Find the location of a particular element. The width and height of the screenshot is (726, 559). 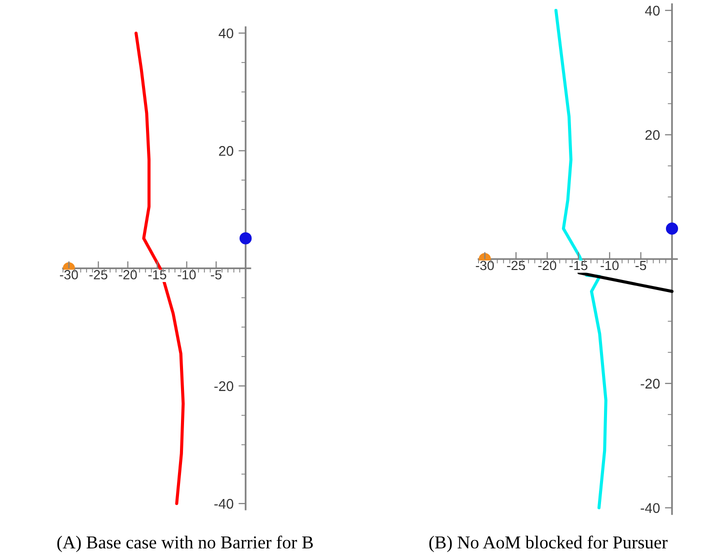

text: (A) Base case with no Barrier for B is located at coordinates (185, 544).